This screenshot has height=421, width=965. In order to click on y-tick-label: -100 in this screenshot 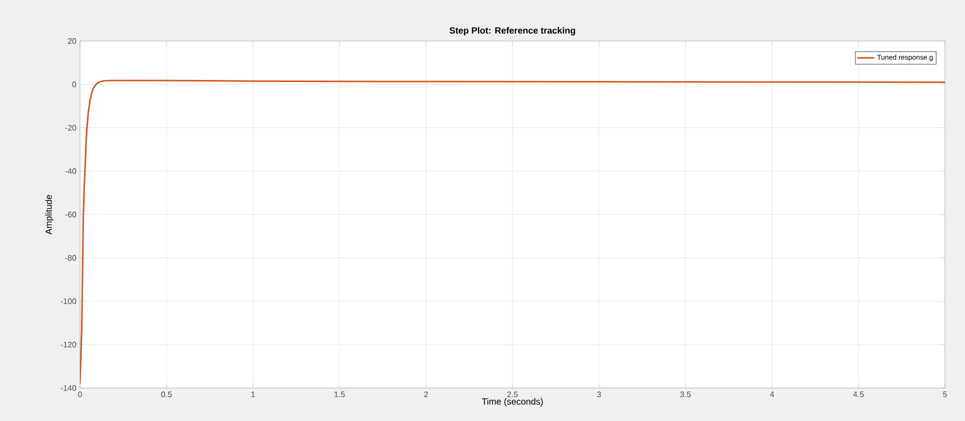, I will do `click(68, 301)`.